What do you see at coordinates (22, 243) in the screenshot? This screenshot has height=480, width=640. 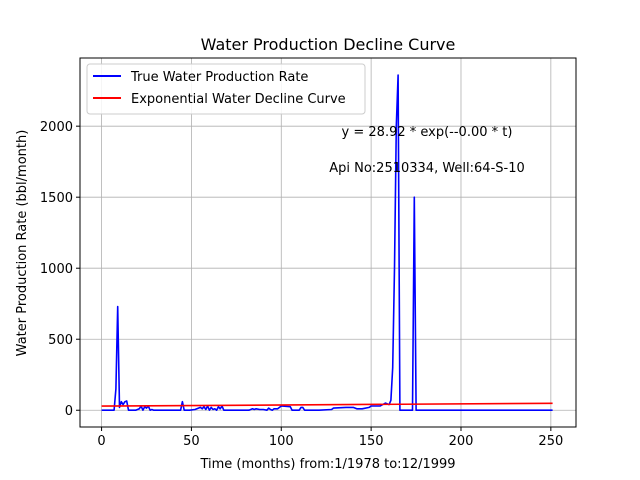 I see `y-axis-label: Water Production Rate (bbl/month)` at bounding box center [22, 243].